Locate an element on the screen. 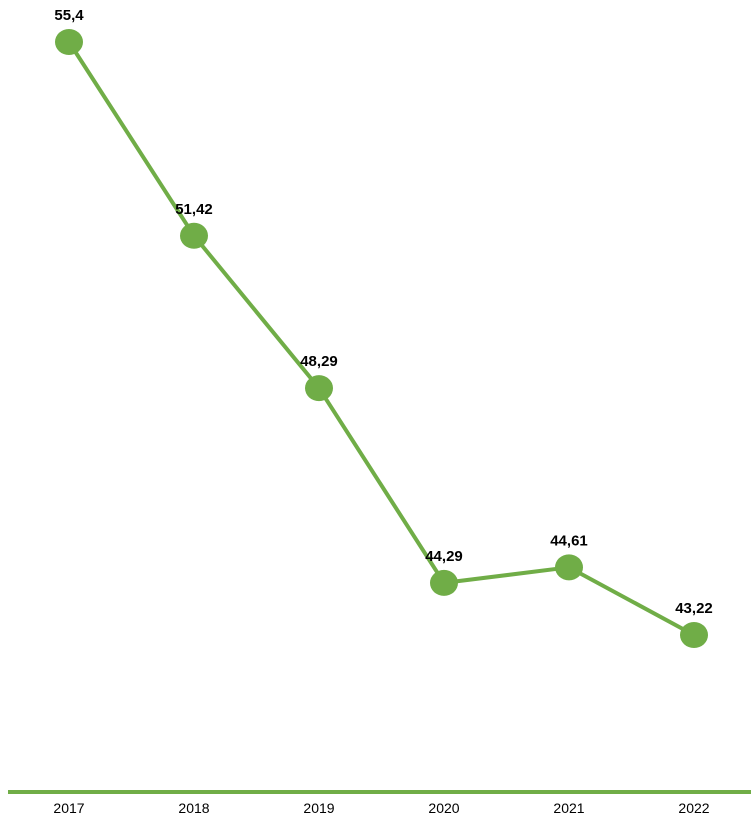 The image size is (751, 816). data-label-2018: 51,42 is located at coordinates (194, 209).